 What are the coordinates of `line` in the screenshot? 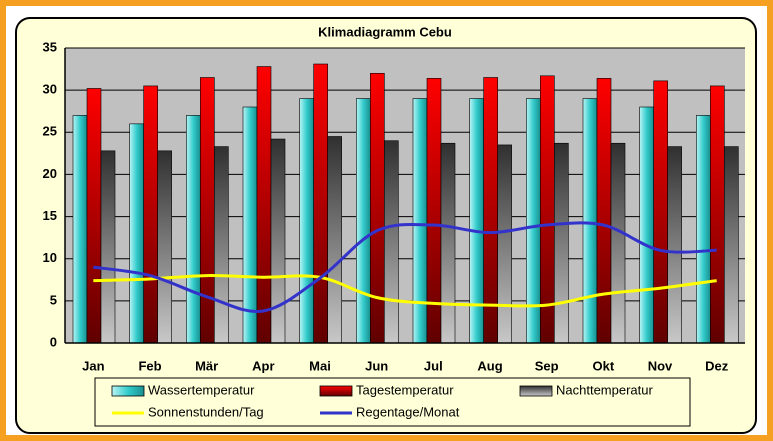 It's located at (405, 291).